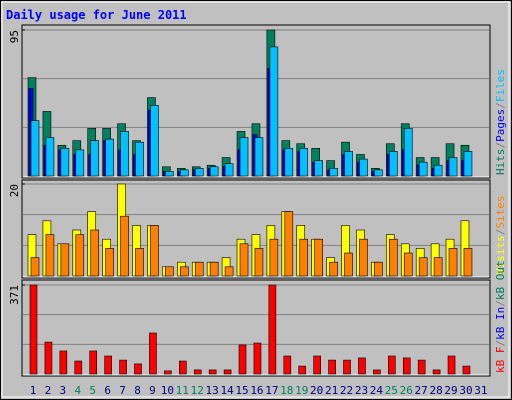  I want to click on x-tick-label: 11, so click(182, 390).